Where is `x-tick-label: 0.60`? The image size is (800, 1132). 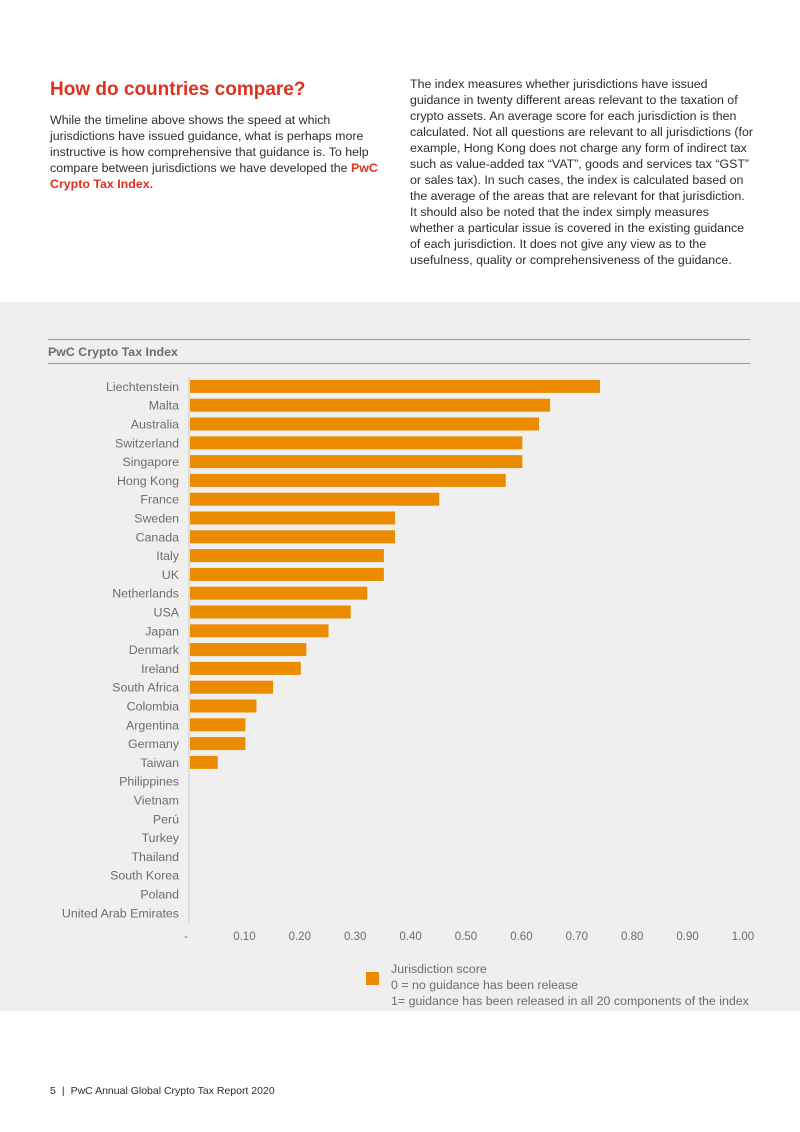 x-tick-label: 0.60 is located at coordinates (521, 937).